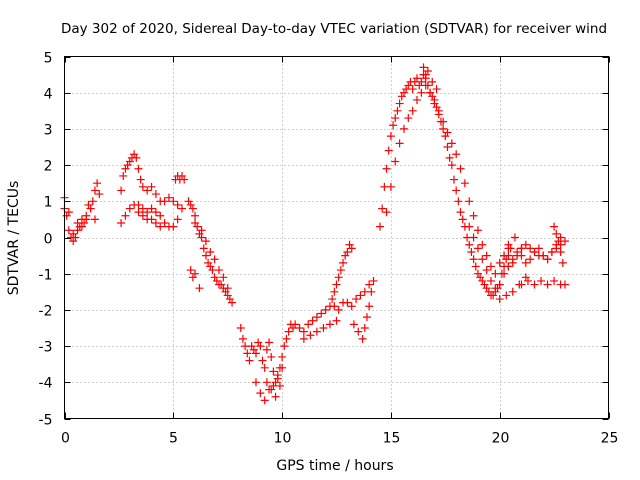  I want to click on y-tick-label: 2, so click(48, 167).